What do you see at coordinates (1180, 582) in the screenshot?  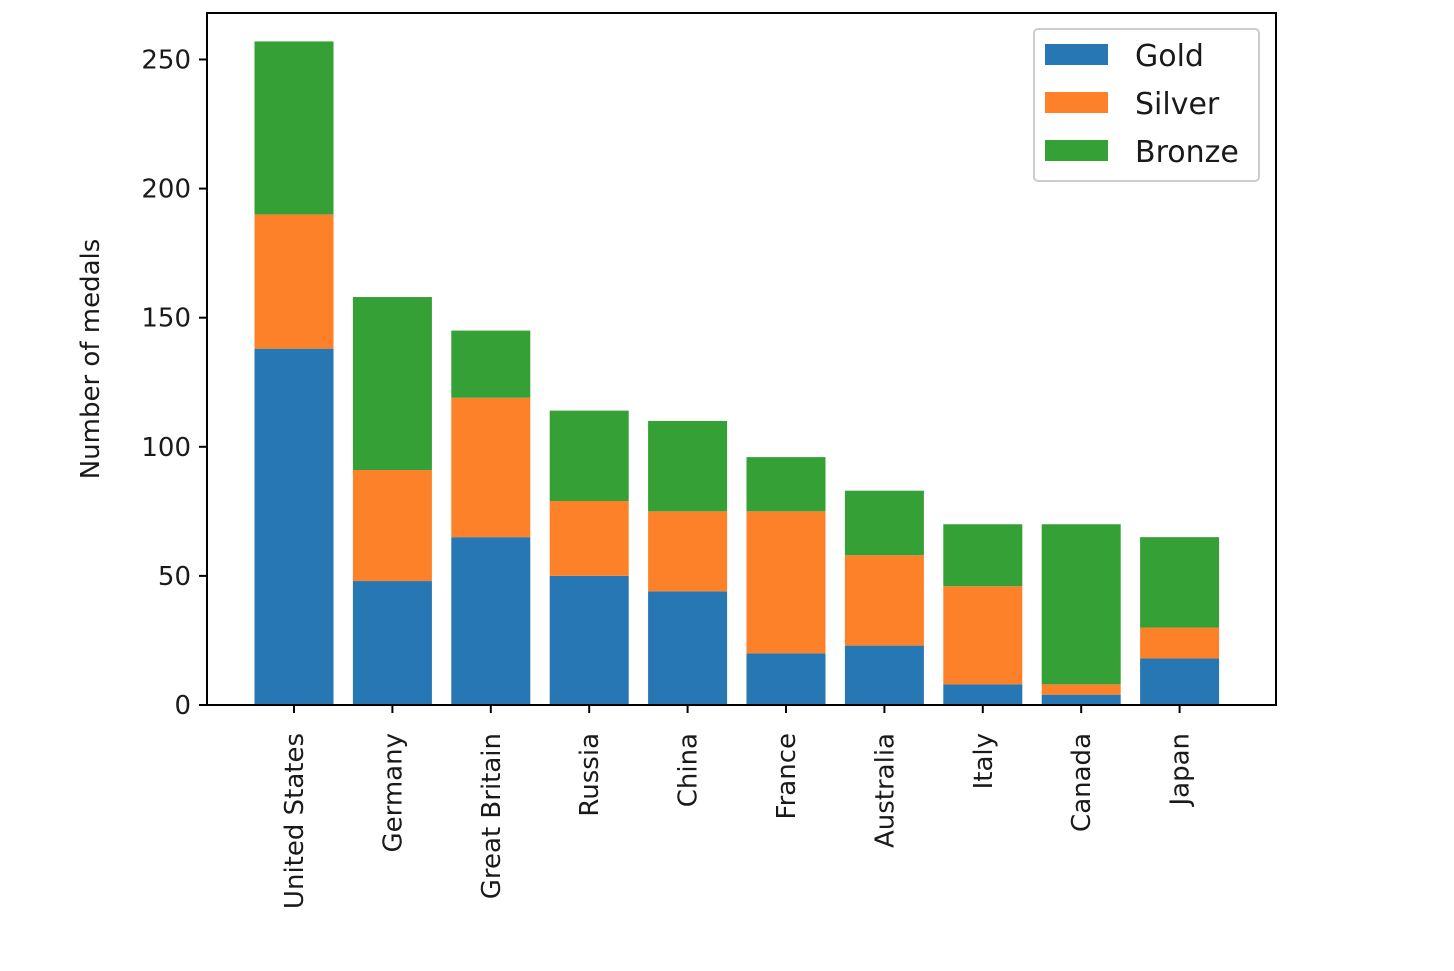 I see `bar-bronze-japan` at bounding box center [1180, 582].